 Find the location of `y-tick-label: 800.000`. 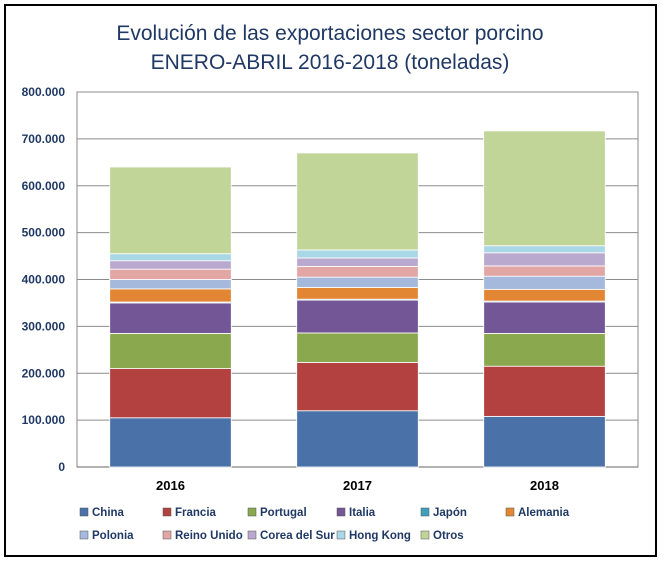

y-tick-label: 800.000 is located at coordinates (44, 92).